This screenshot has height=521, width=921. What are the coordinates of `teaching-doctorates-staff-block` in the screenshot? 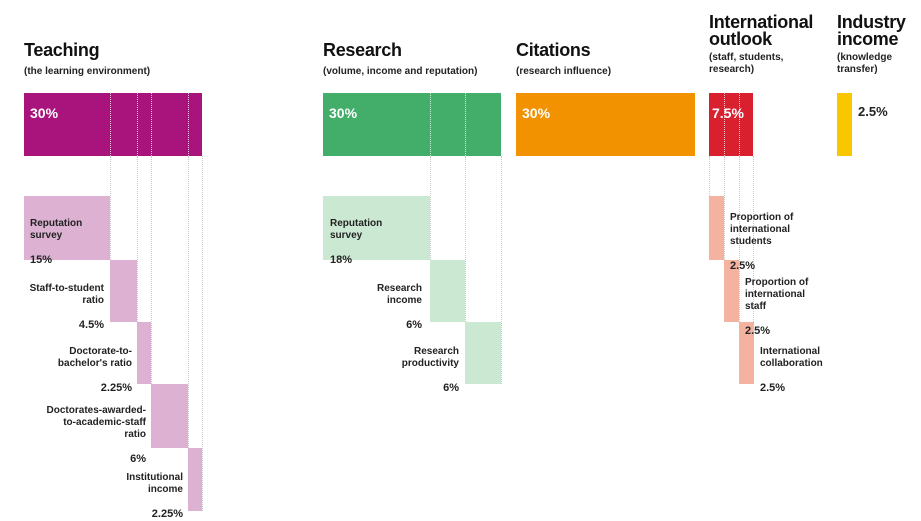 It's located at (169, 416).